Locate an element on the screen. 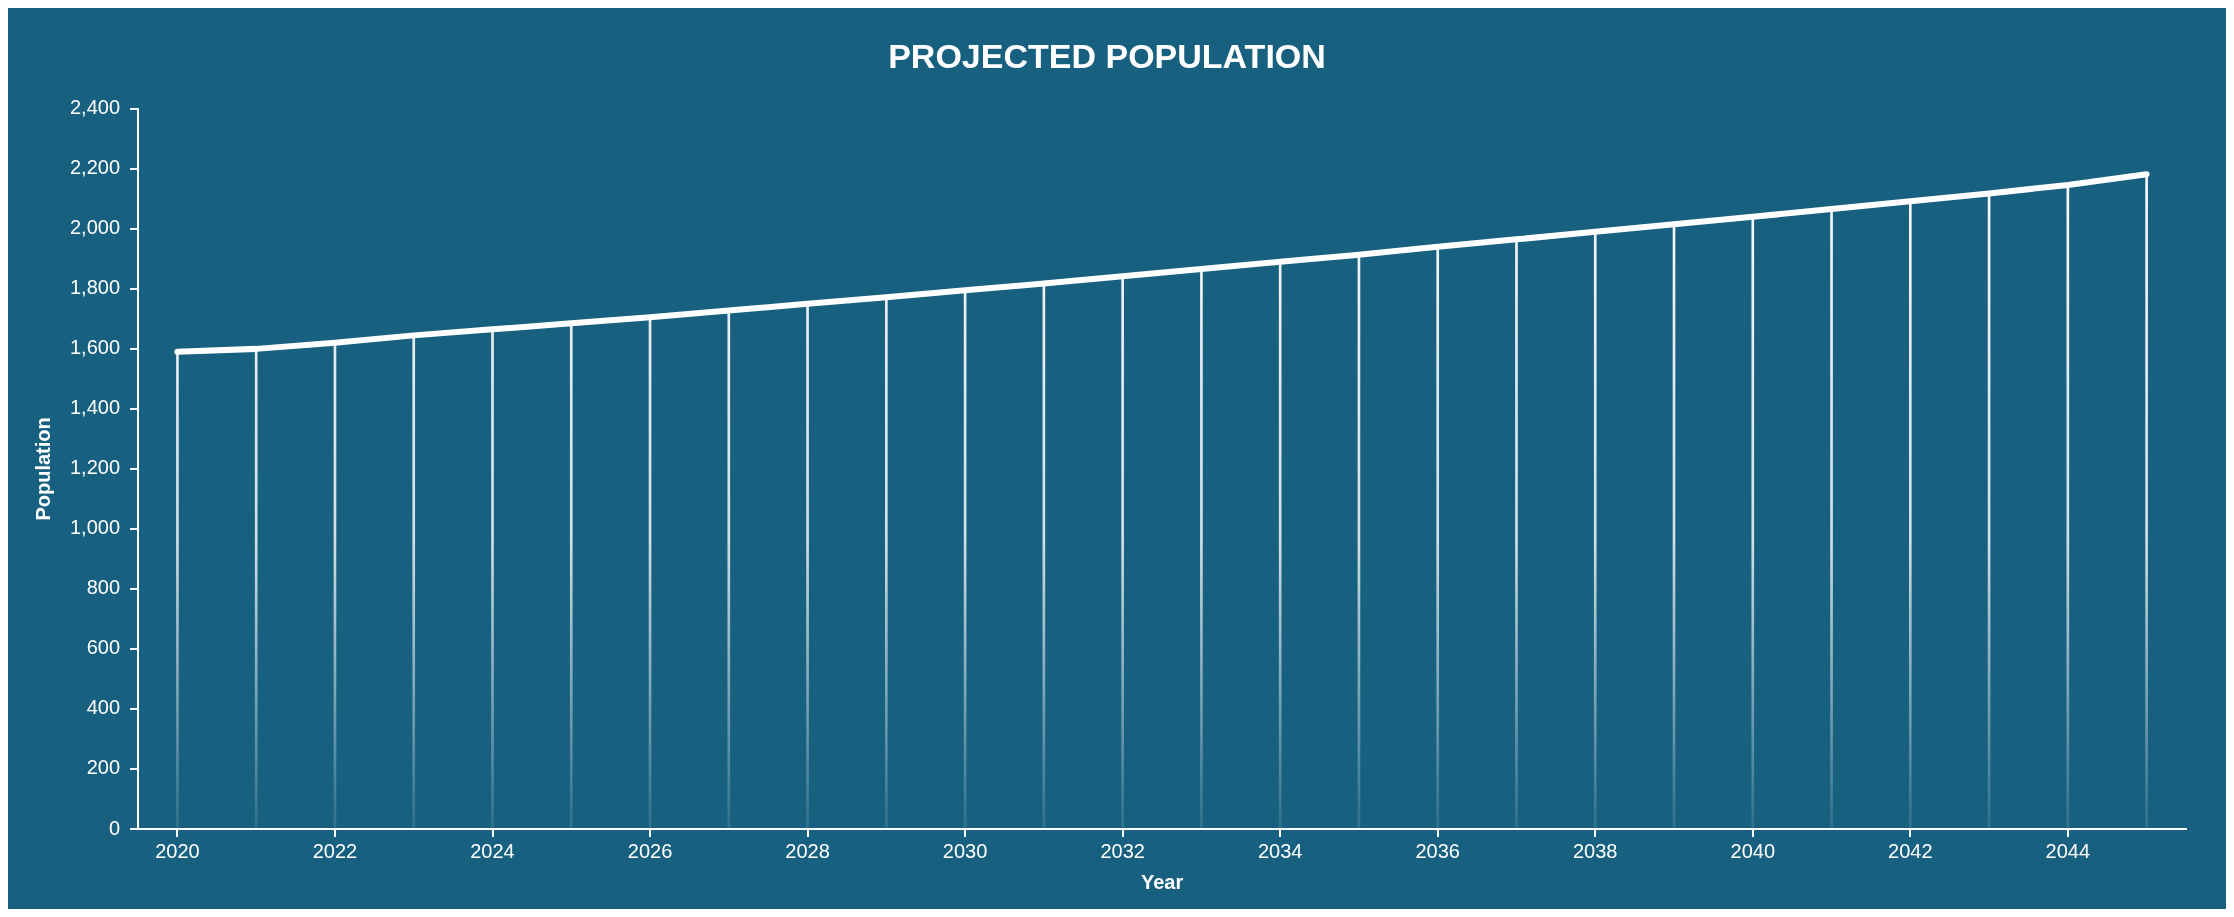  y-tick-label: 2,400 is located at coordinates (95, 107).